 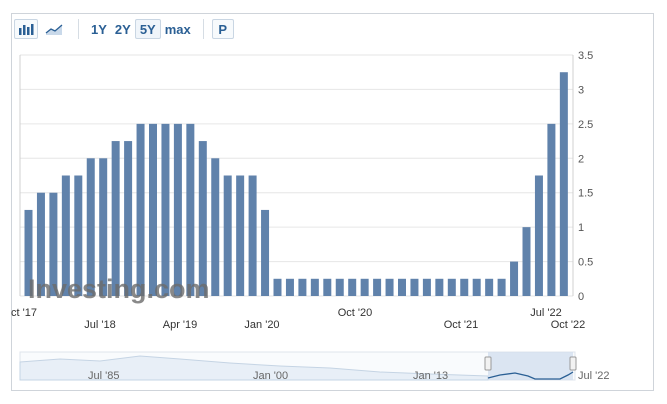 I want to click on x-tick-label: Apr '19, so click(x=180, y=325).